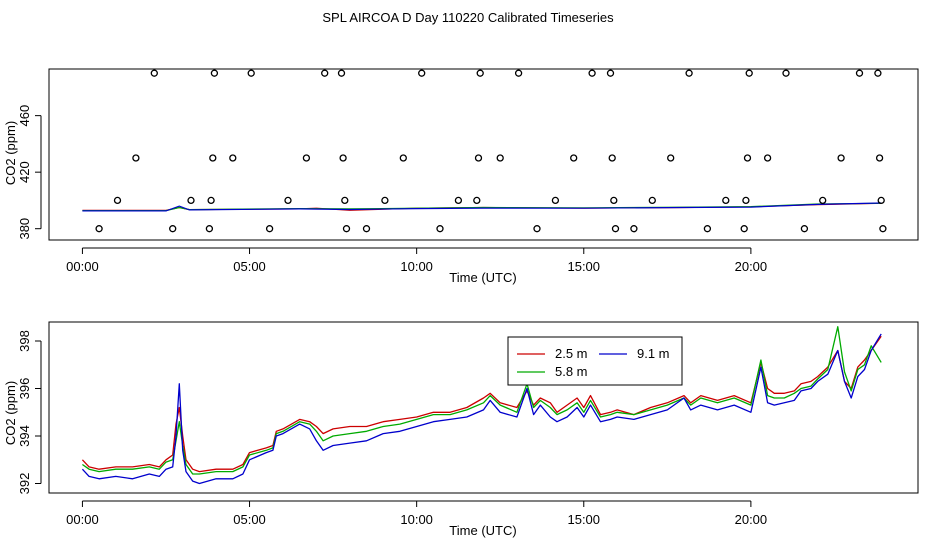 The image size is (936, 540). What do you see at coordinates (24, 436) in the screenshot?
I see `y-tick-label: 394` at bounding box center [24, 436].